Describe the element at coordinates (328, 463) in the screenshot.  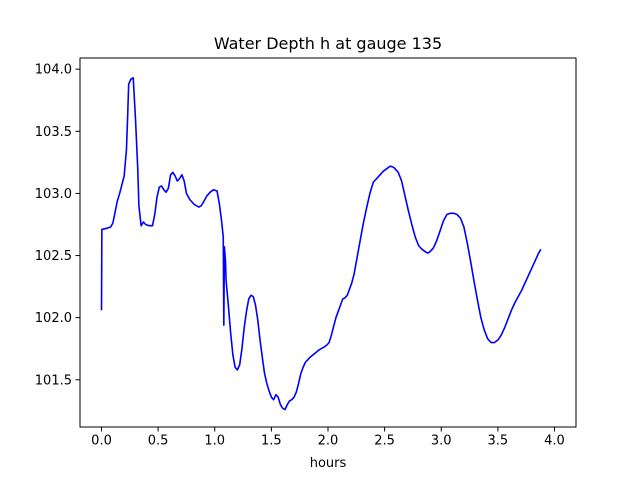
I see `x-axis-label: hours` at that location.